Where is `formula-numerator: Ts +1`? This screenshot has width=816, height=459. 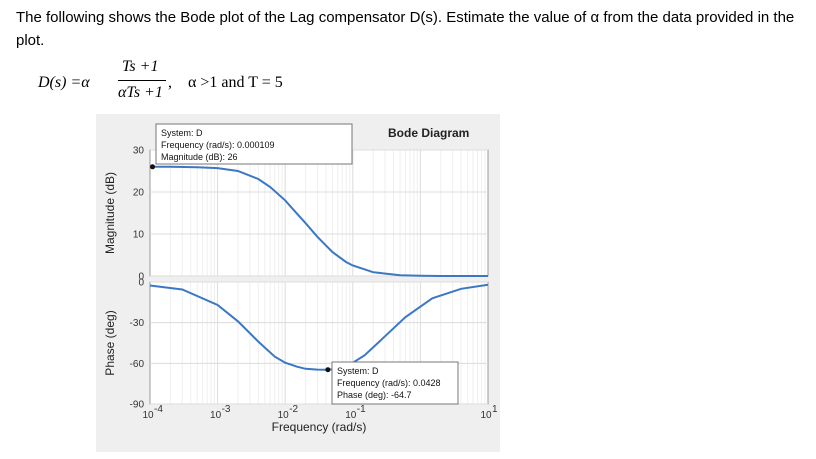
formula-numerator: Ts +1 is located at coordinates (140, 66).